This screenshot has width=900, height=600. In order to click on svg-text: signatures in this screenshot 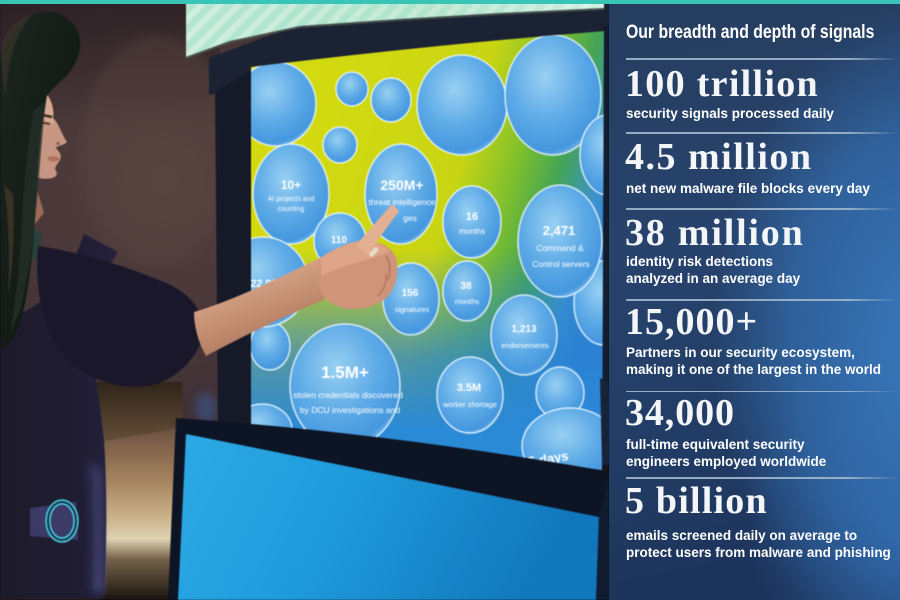, I will do `click(412, 309)`.